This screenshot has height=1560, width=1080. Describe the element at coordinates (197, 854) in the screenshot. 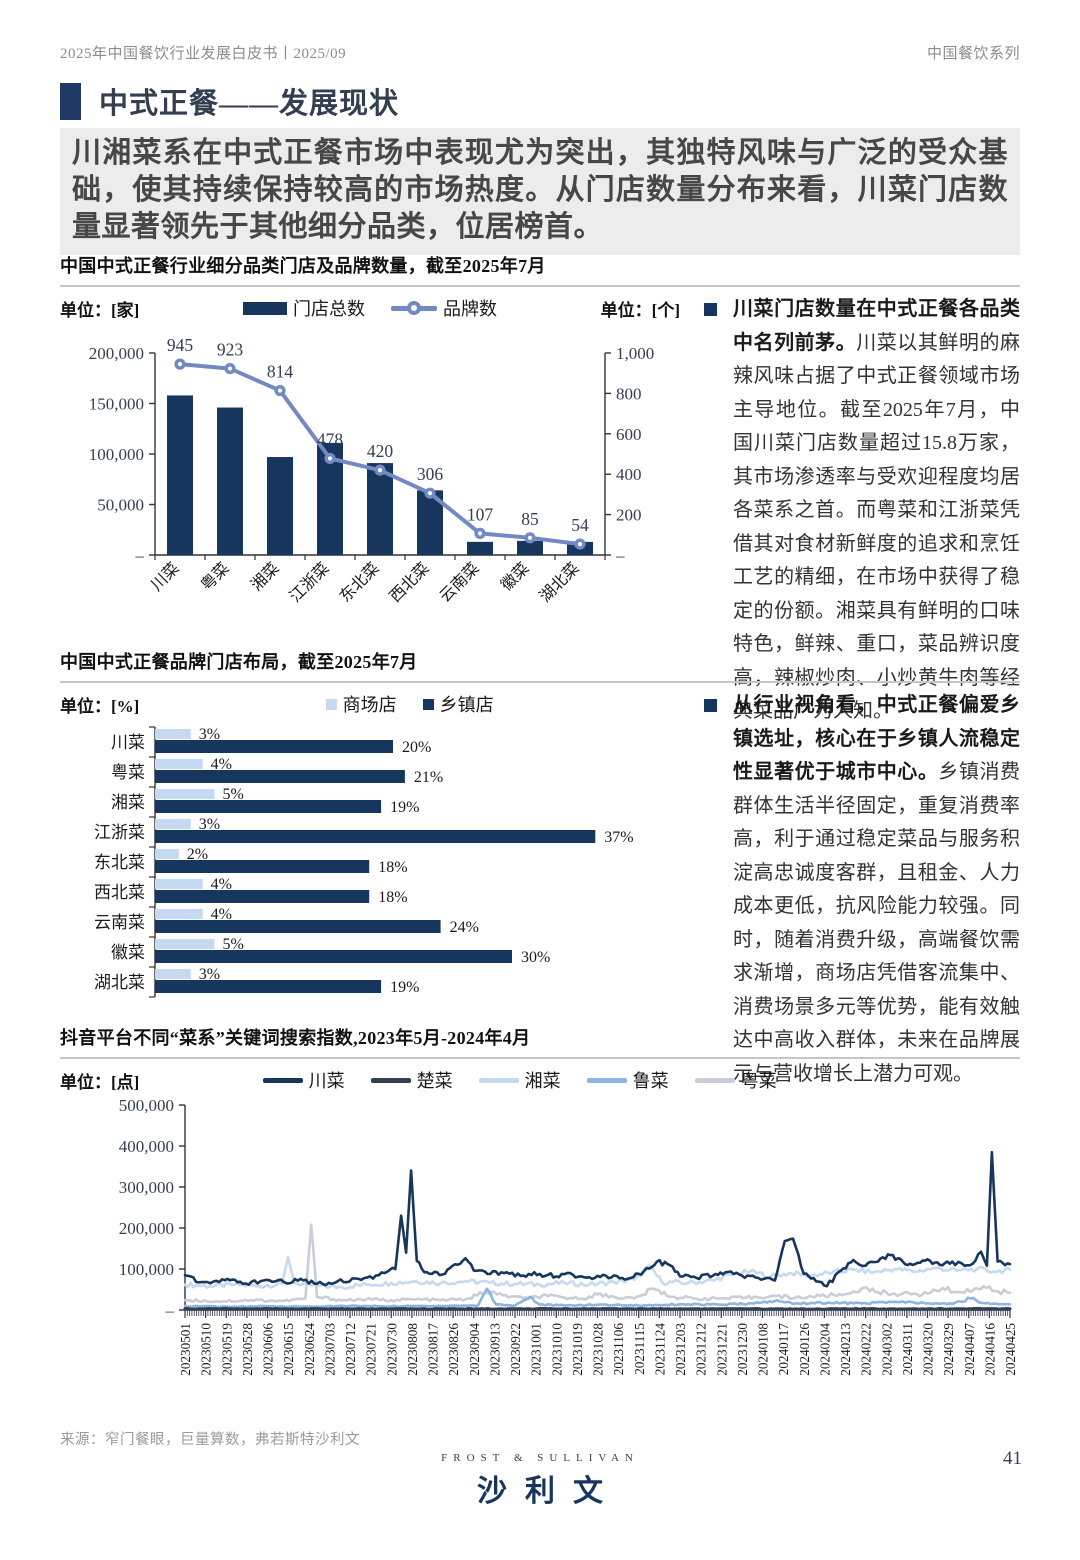

I see `svg-text: 2%` at that location.